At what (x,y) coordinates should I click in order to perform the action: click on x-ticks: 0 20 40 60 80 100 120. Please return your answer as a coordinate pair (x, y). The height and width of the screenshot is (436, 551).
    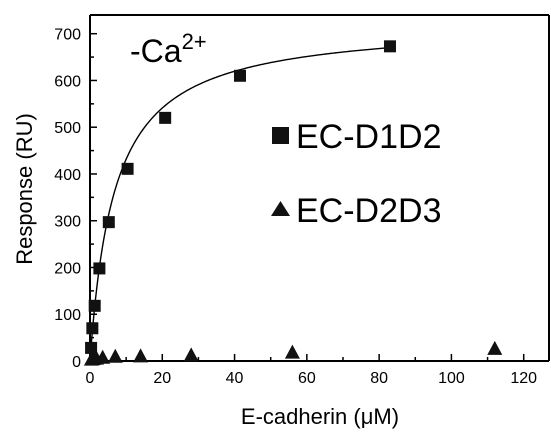
    Looking at the image, I should click on (311, 370).